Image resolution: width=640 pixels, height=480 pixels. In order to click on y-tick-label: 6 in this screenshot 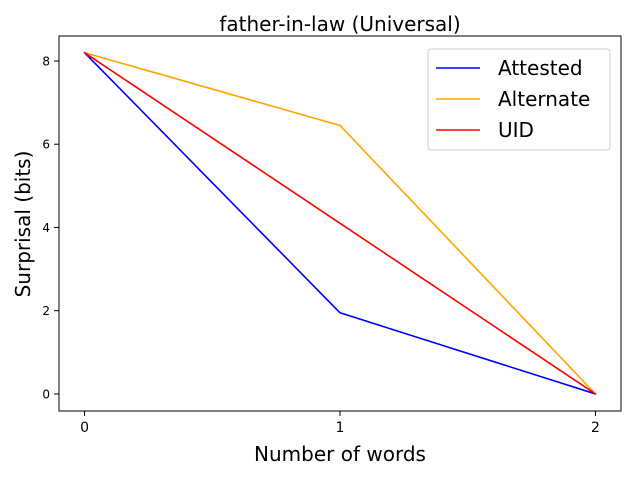, I will do `click(46, 145)`.